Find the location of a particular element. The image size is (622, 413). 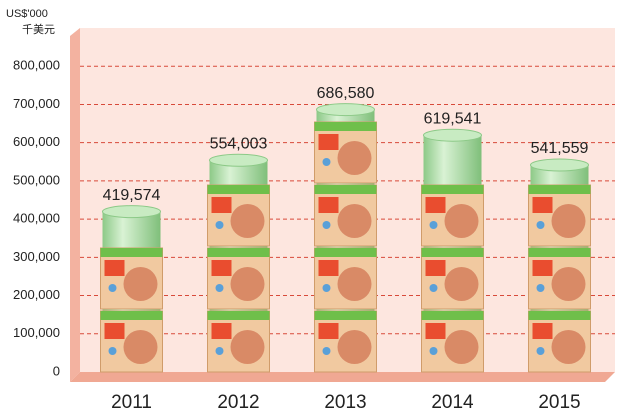

y-tick-label: 700,000 is located at coordinates (36, 103).